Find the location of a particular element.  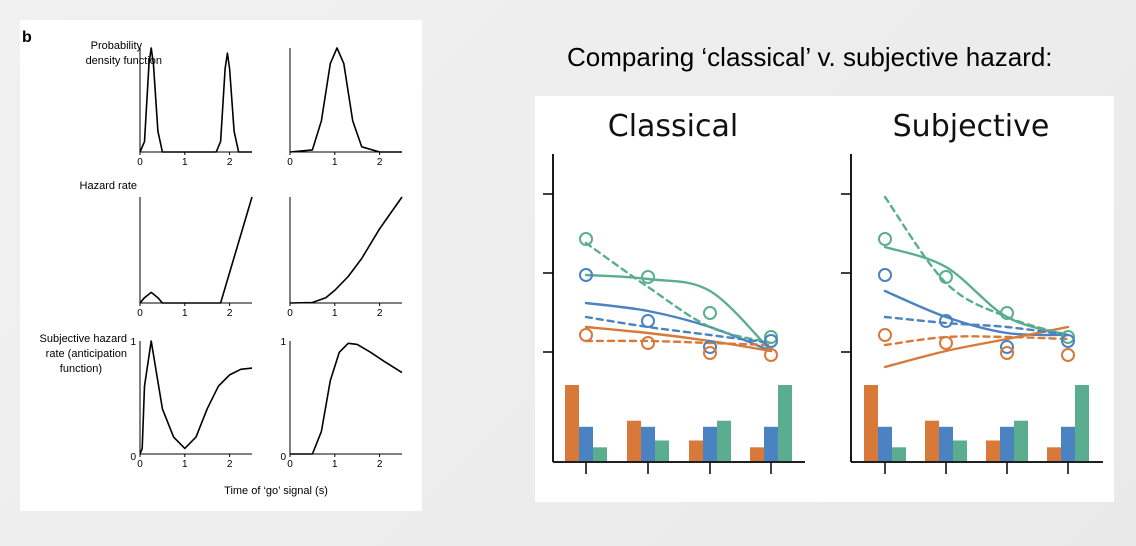

row-label-subjective-line3: function) is located at coordinates (81, 369).